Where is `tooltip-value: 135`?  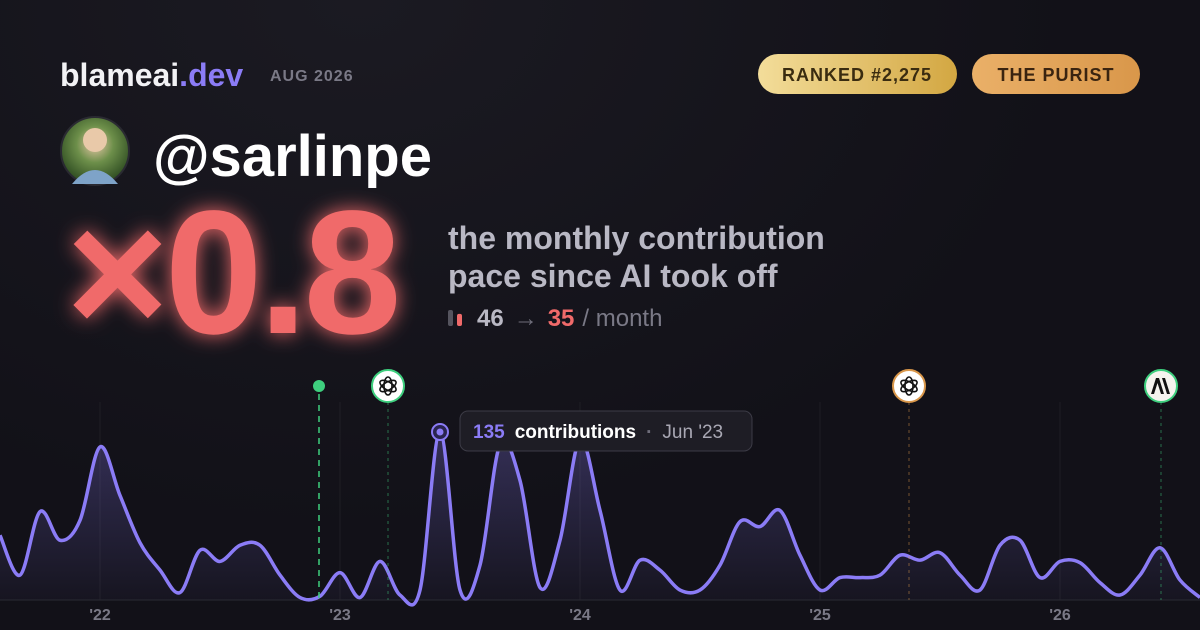
tooltip-value: 135 is located at coordinates (489, 432).